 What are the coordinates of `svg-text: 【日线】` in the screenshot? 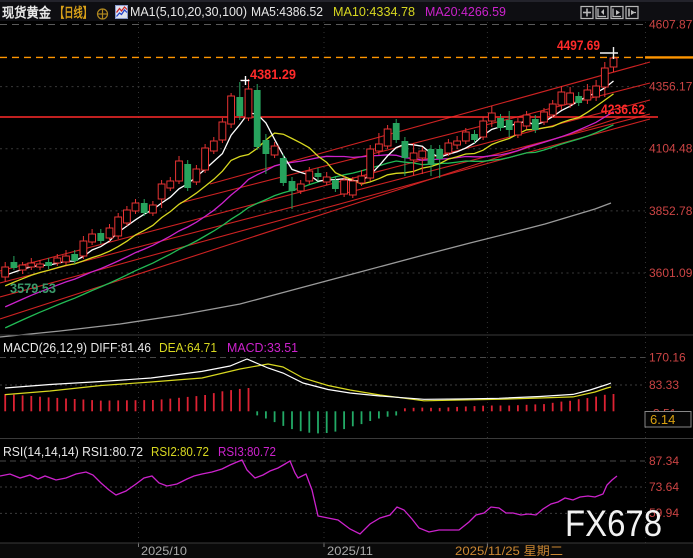 It's located at (73, 13).